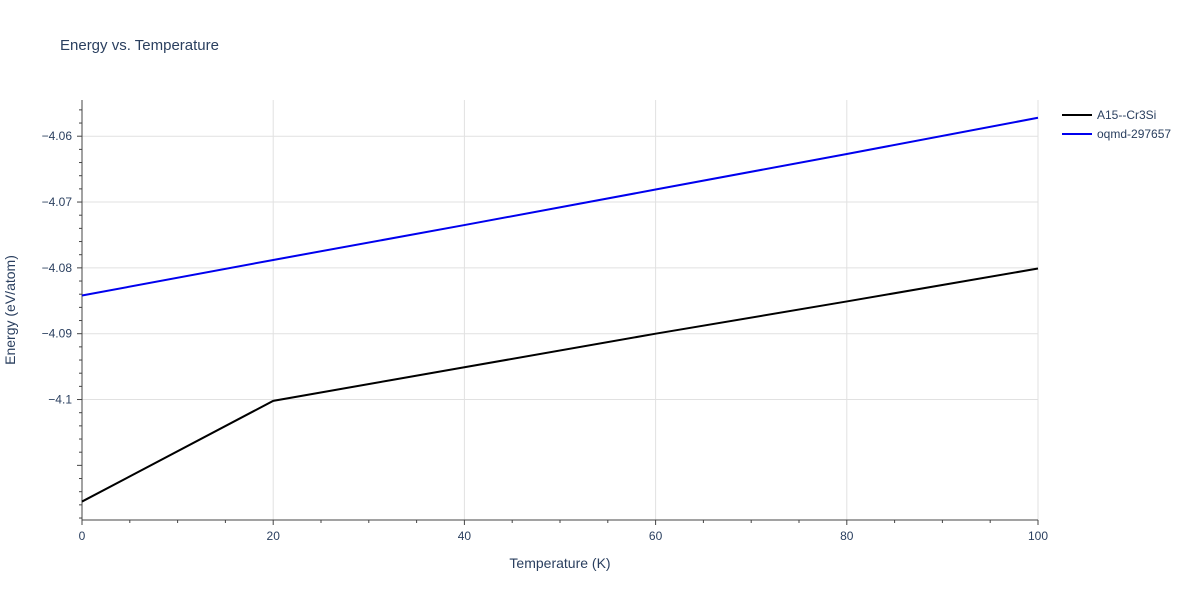 This screenshot has height=600, width=1200. What do you see at coordinates (656, 536) in the screenshot?
I see `x-tick-label: 60` at bounding box center [656, 536].